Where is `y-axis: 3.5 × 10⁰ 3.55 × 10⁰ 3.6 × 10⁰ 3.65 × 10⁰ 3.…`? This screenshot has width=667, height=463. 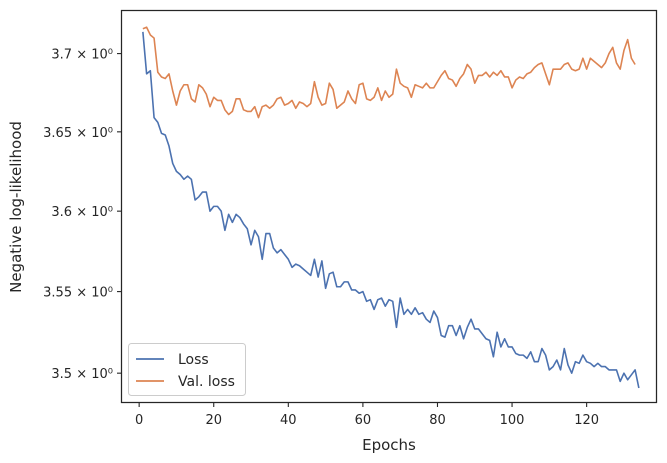 y-axis: 3.5 × 10⁰ 3.55 × 10⁰ 3.6 × 10⁰ 3.65 × 10⁰ 3.… is located at coordinates (82, 215).